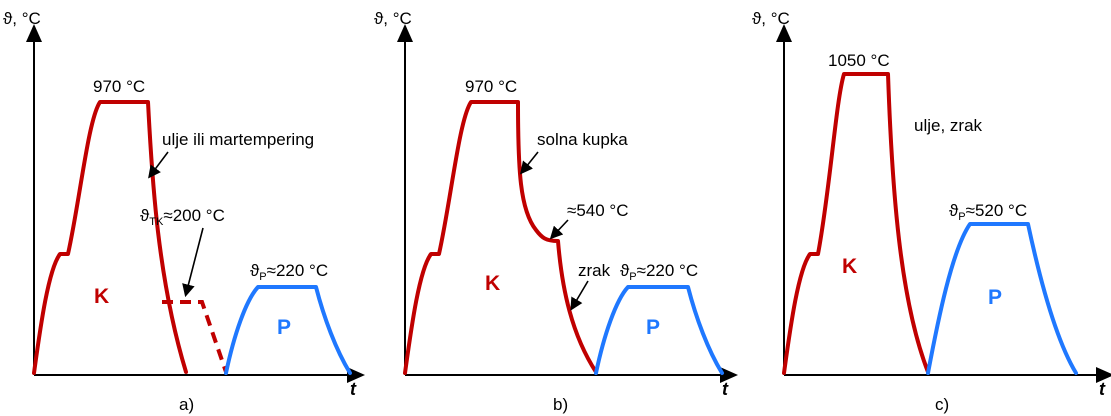 The height and width of the screenshot is (416, 1111). Describe the element at coordinates (238, 139) in the screenshot. I see `quench-medium-label: ulje ili martempering` at that location.